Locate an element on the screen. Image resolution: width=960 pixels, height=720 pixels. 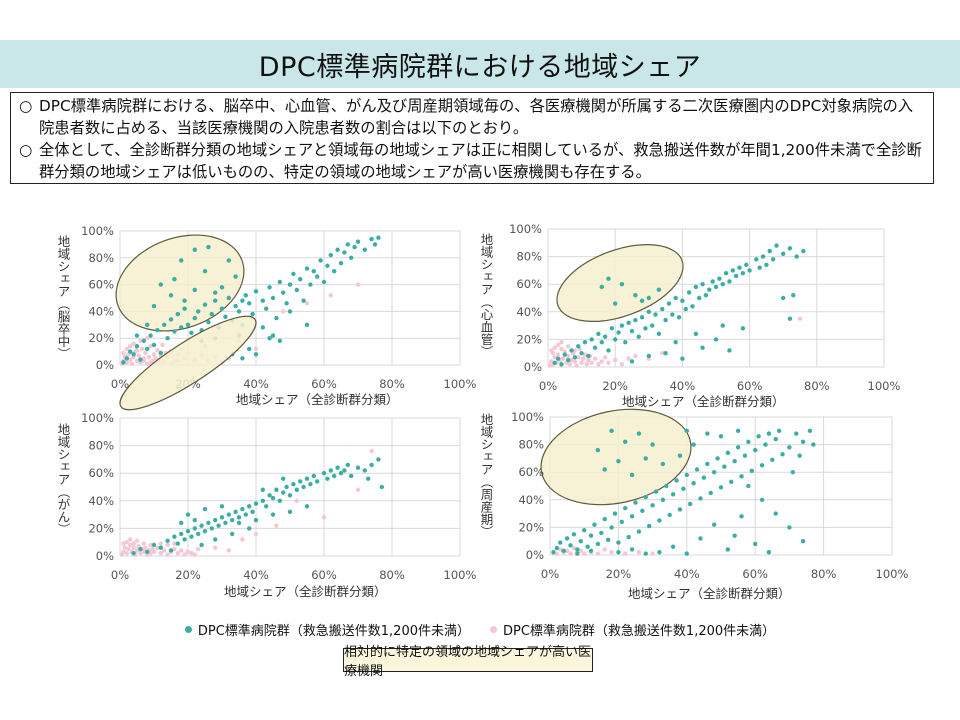
series1-dot-icon is located at coordinates (188, 629).